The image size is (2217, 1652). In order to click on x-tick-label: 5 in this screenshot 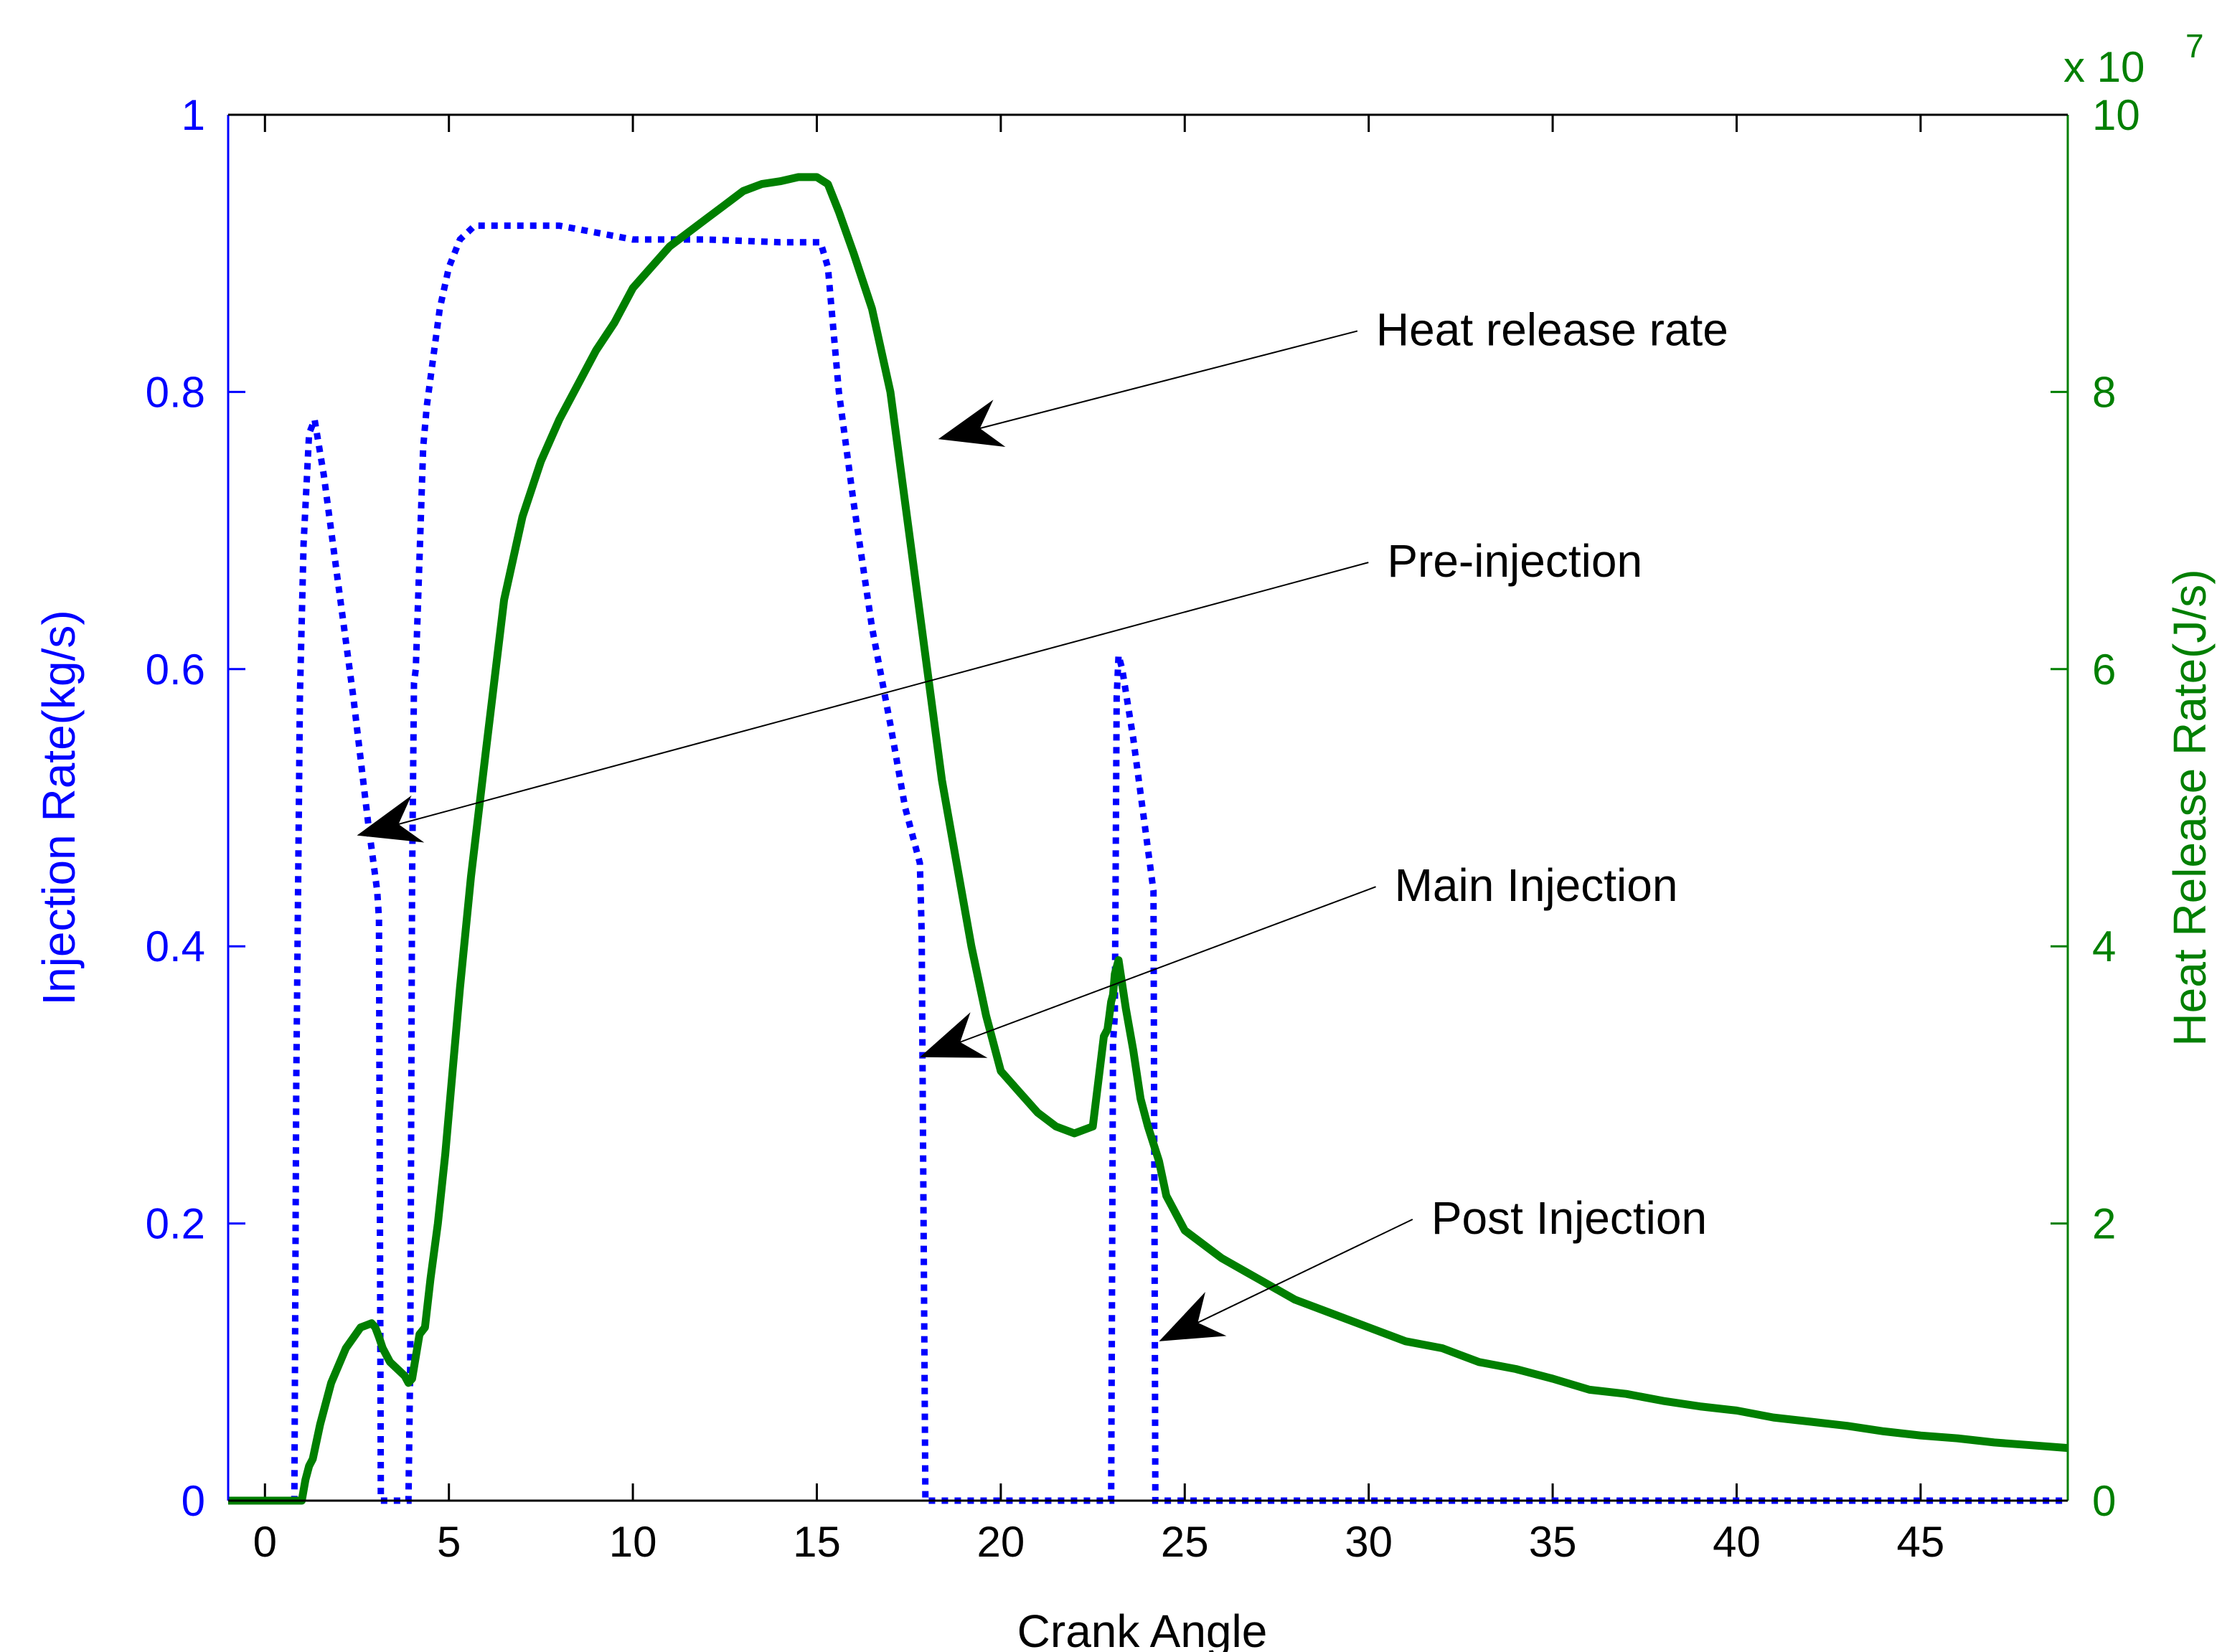, I will do `click(449, 1542)`.